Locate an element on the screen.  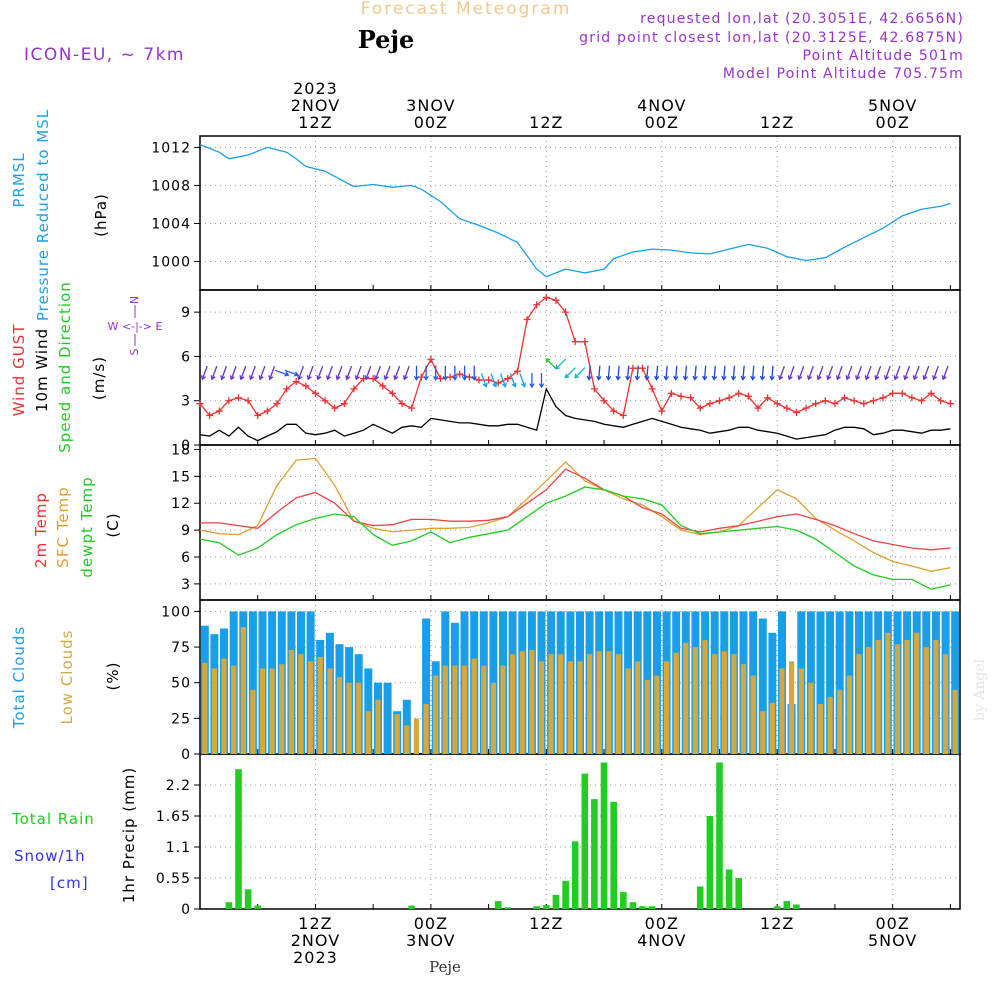
pressure-line is located at coordinates (575, 210).